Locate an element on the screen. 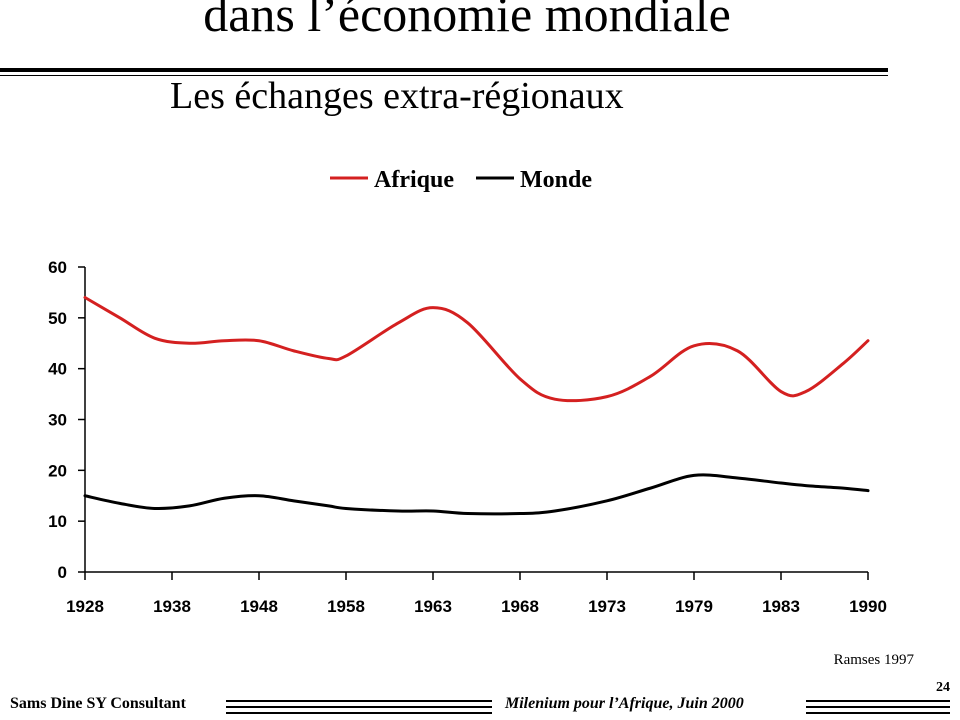  y-tick-label: 60 is located at coordinates (57, 267).